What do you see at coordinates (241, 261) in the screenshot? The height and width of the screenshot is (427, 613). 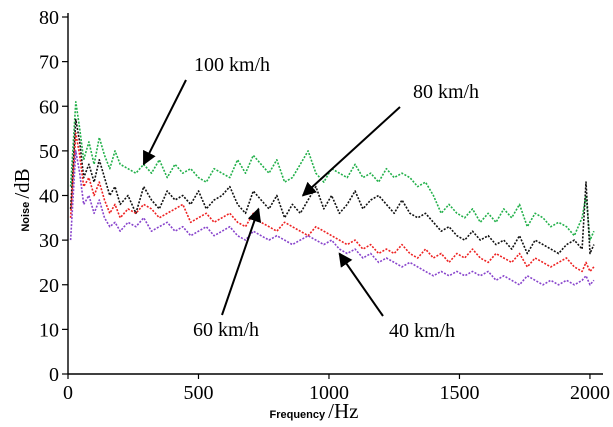 I see `annotation-arrow-60-km-h` at bounding box center [241, 261].